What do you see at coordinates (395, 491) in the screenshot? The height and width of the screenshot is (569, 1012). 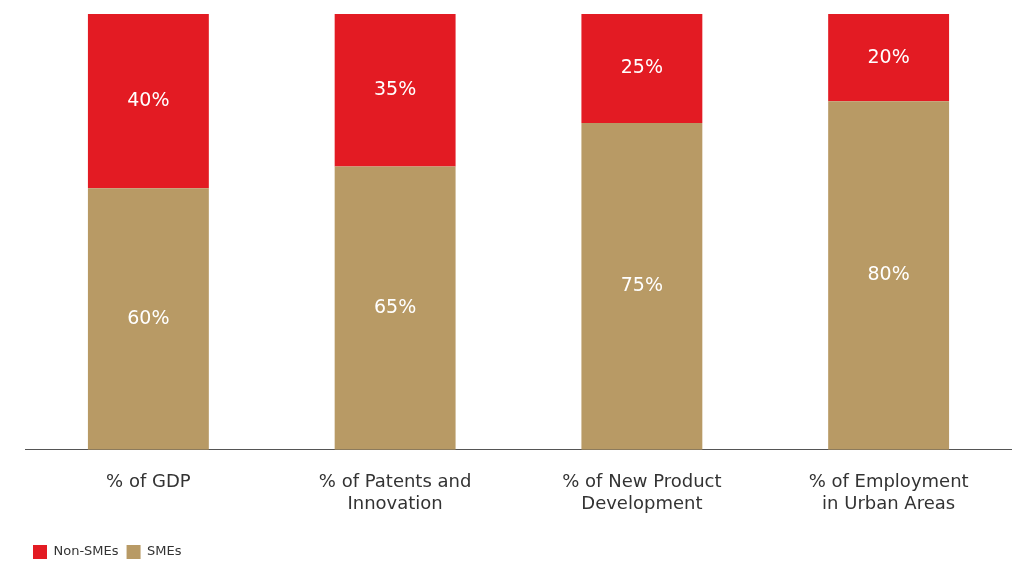 I see `x-tick-label: % of Patents and Innovation` at bounding box center [395, 491].